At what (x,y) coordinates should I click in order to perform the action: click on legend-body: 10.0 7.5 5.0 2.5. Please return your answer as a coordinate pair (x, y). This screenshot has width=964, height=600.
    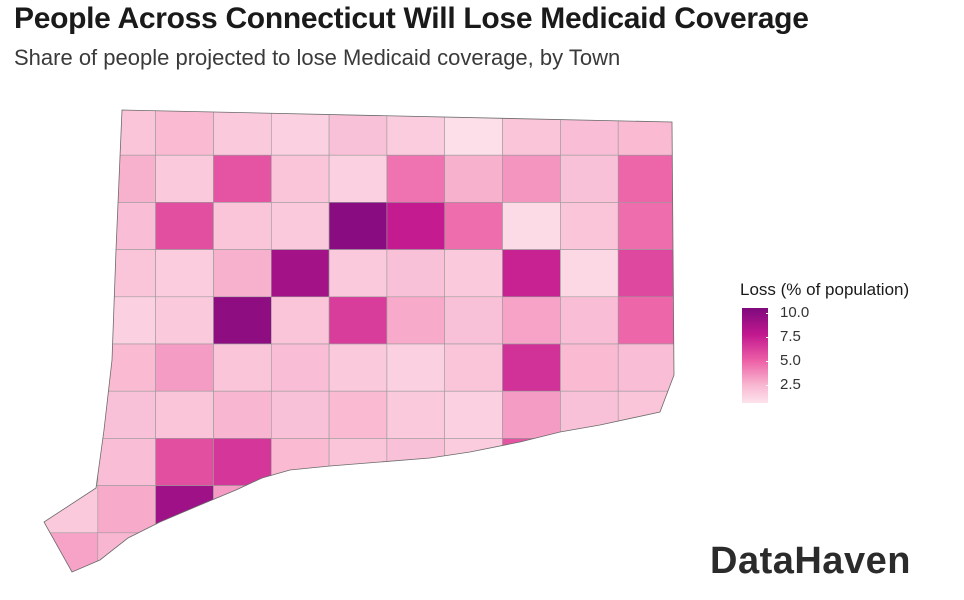
    Looking at the image, I should click on (824, 353).